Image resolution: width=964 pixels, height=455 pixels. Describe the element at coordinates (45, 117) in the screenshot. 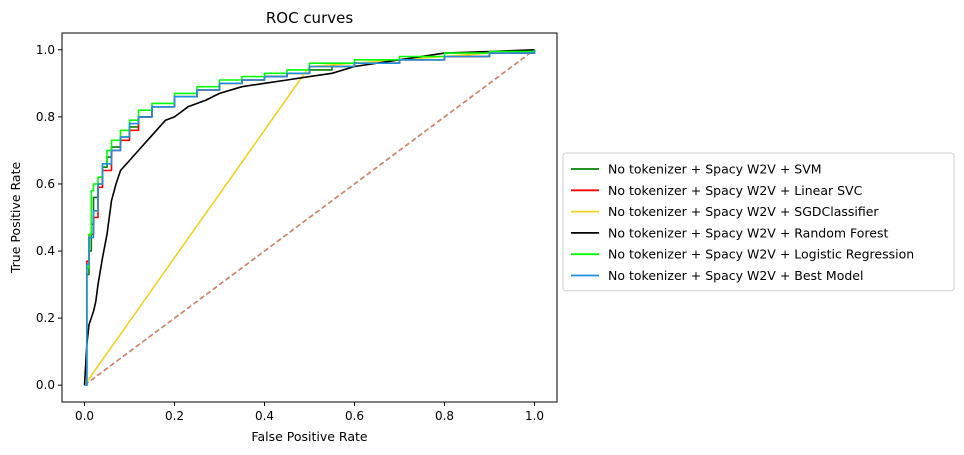

I see `y-tick-label: 0.8` at that location.